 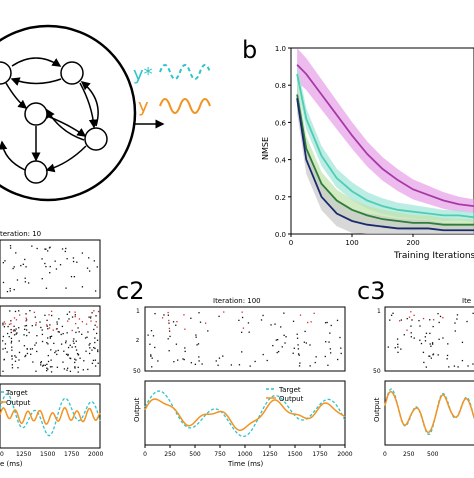 What do you see at coordinates (50, 269) in the screenshot?
I see `c1-raster-top` at bounding box center [50, 269].